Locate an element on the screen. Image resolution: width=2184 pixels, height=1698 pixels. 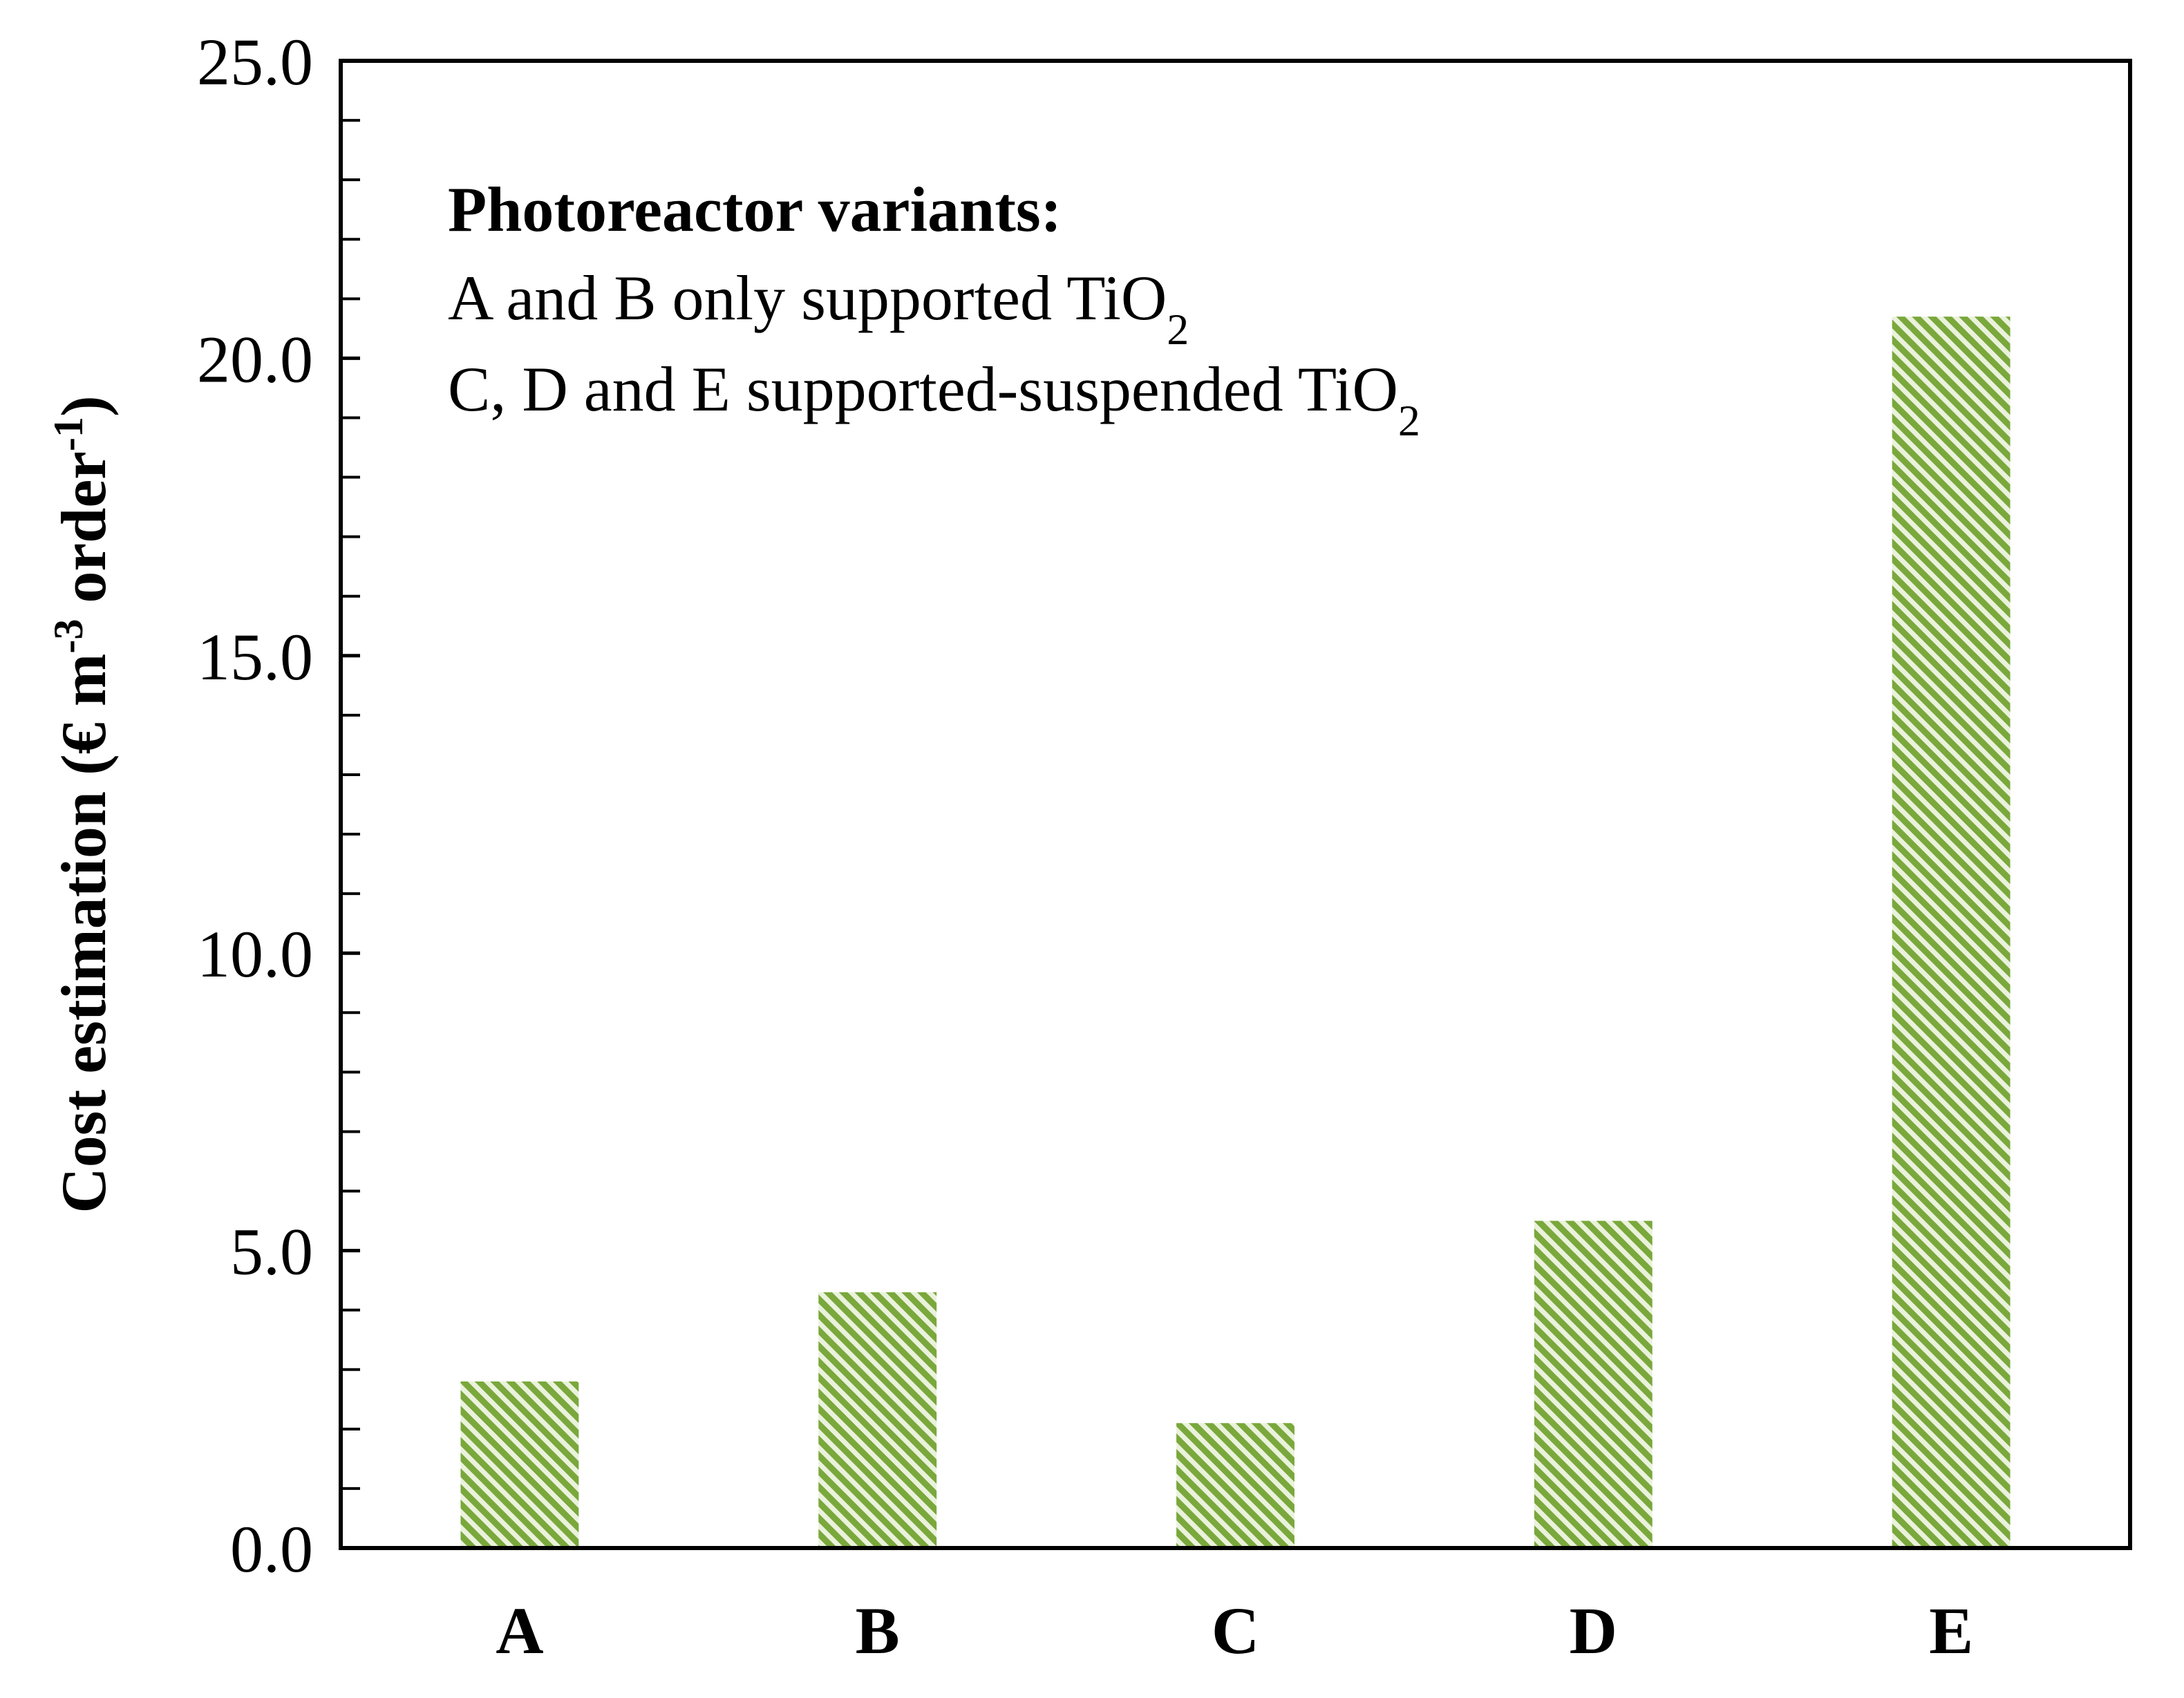
y-ticks-group: 0.0 5.0 10.0 15.0 20.0 25.0 is located at coordinates (278, 806).